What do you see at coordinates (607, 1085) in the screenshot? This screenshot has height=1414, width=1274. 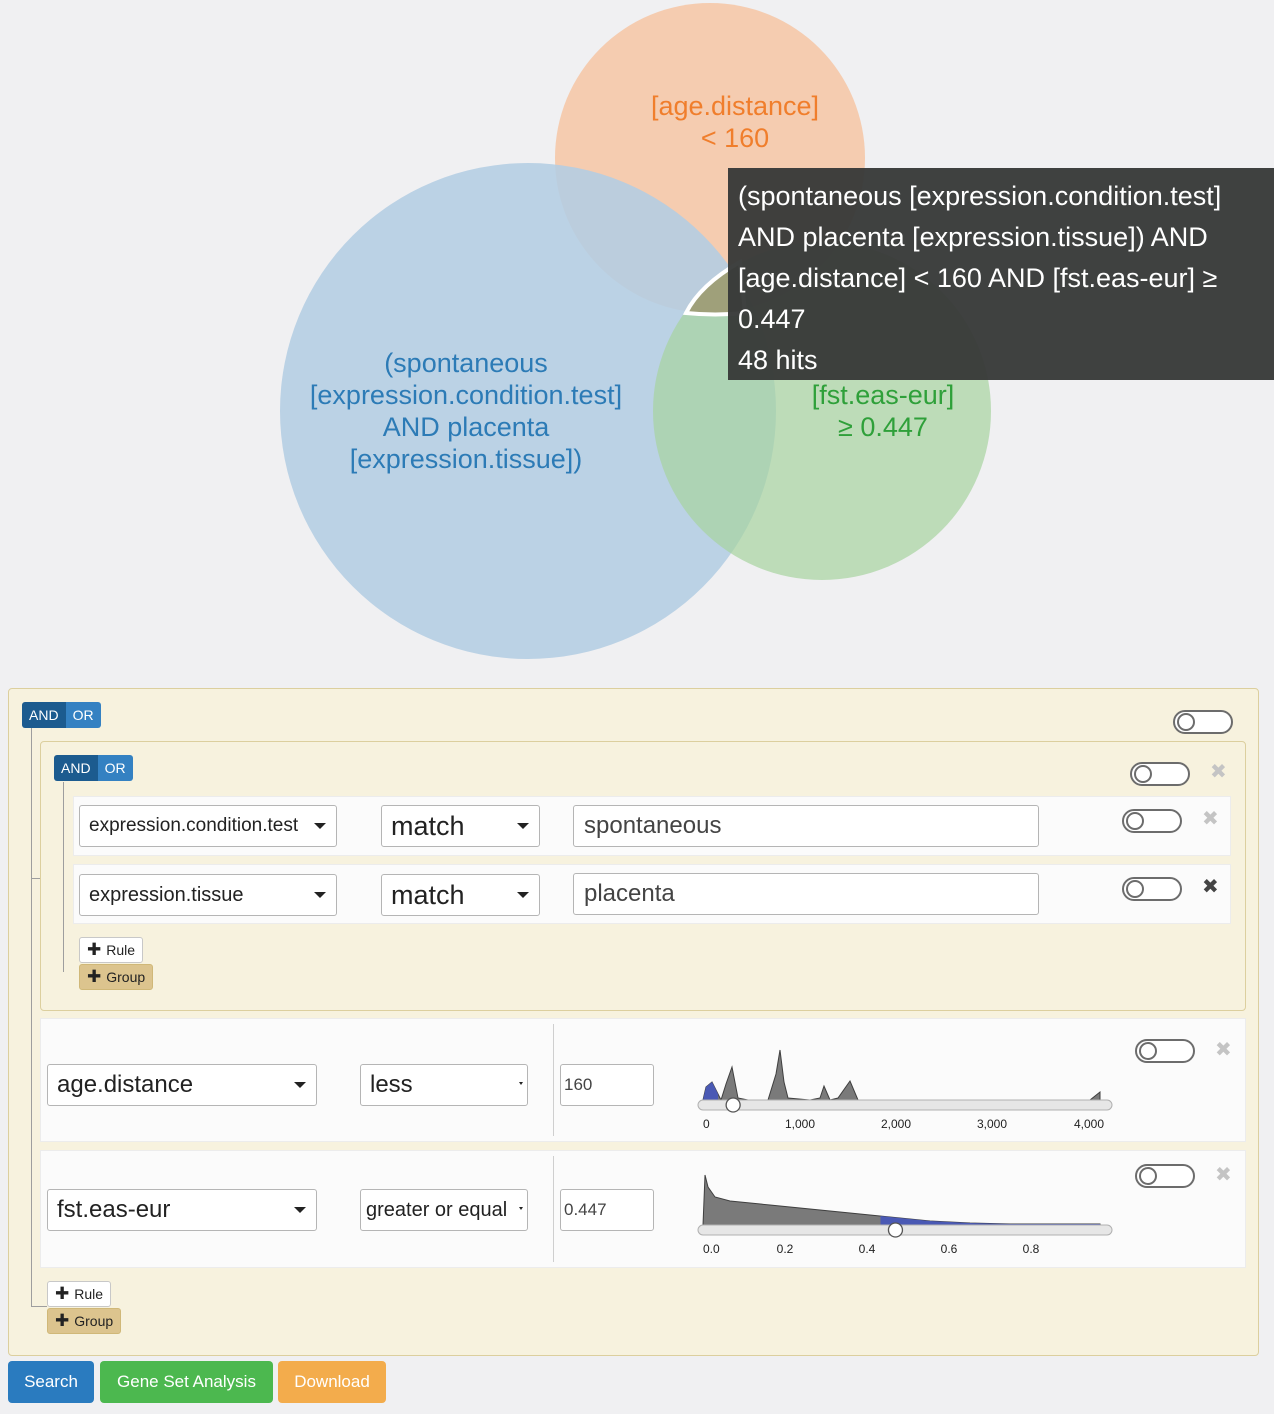 I see `value-input: 160` at bounding box center [607, 1085].